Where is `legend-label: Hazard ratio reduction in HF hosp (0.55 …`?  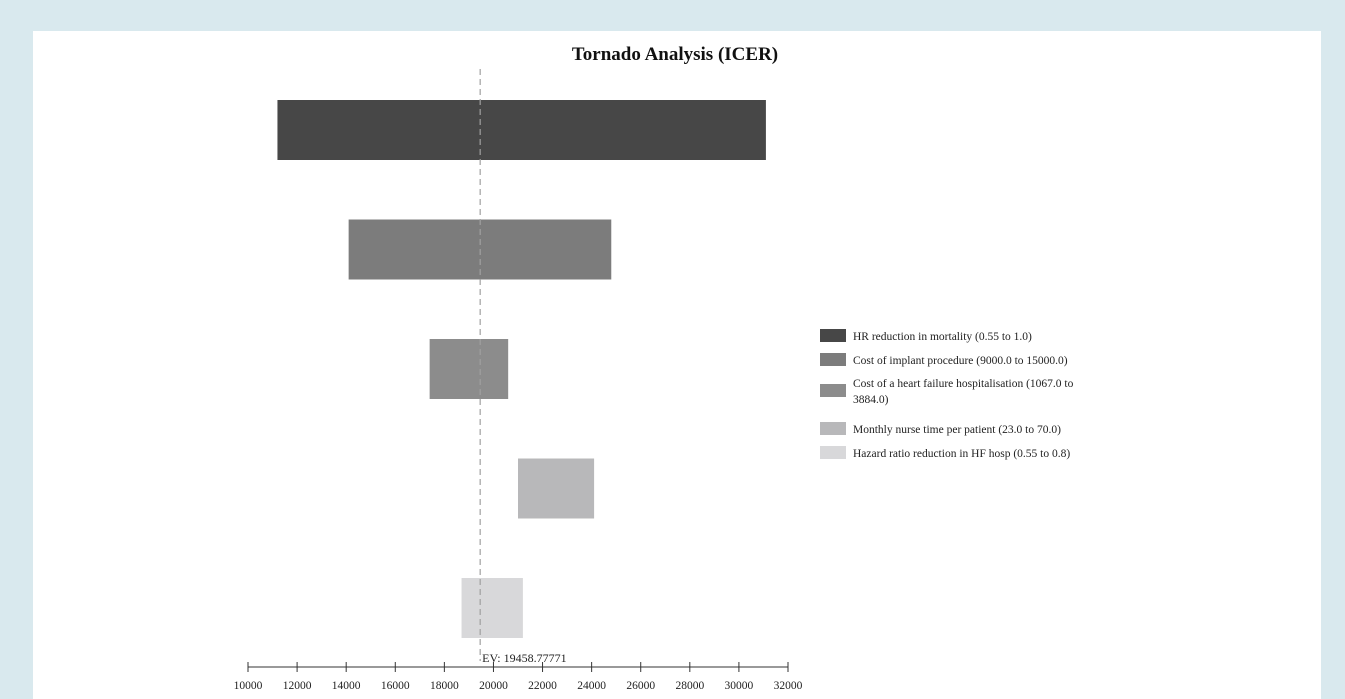
legend-label: Hazard ratio reduction in HF hosp (0.55 … is located at coordinates (961, 454).